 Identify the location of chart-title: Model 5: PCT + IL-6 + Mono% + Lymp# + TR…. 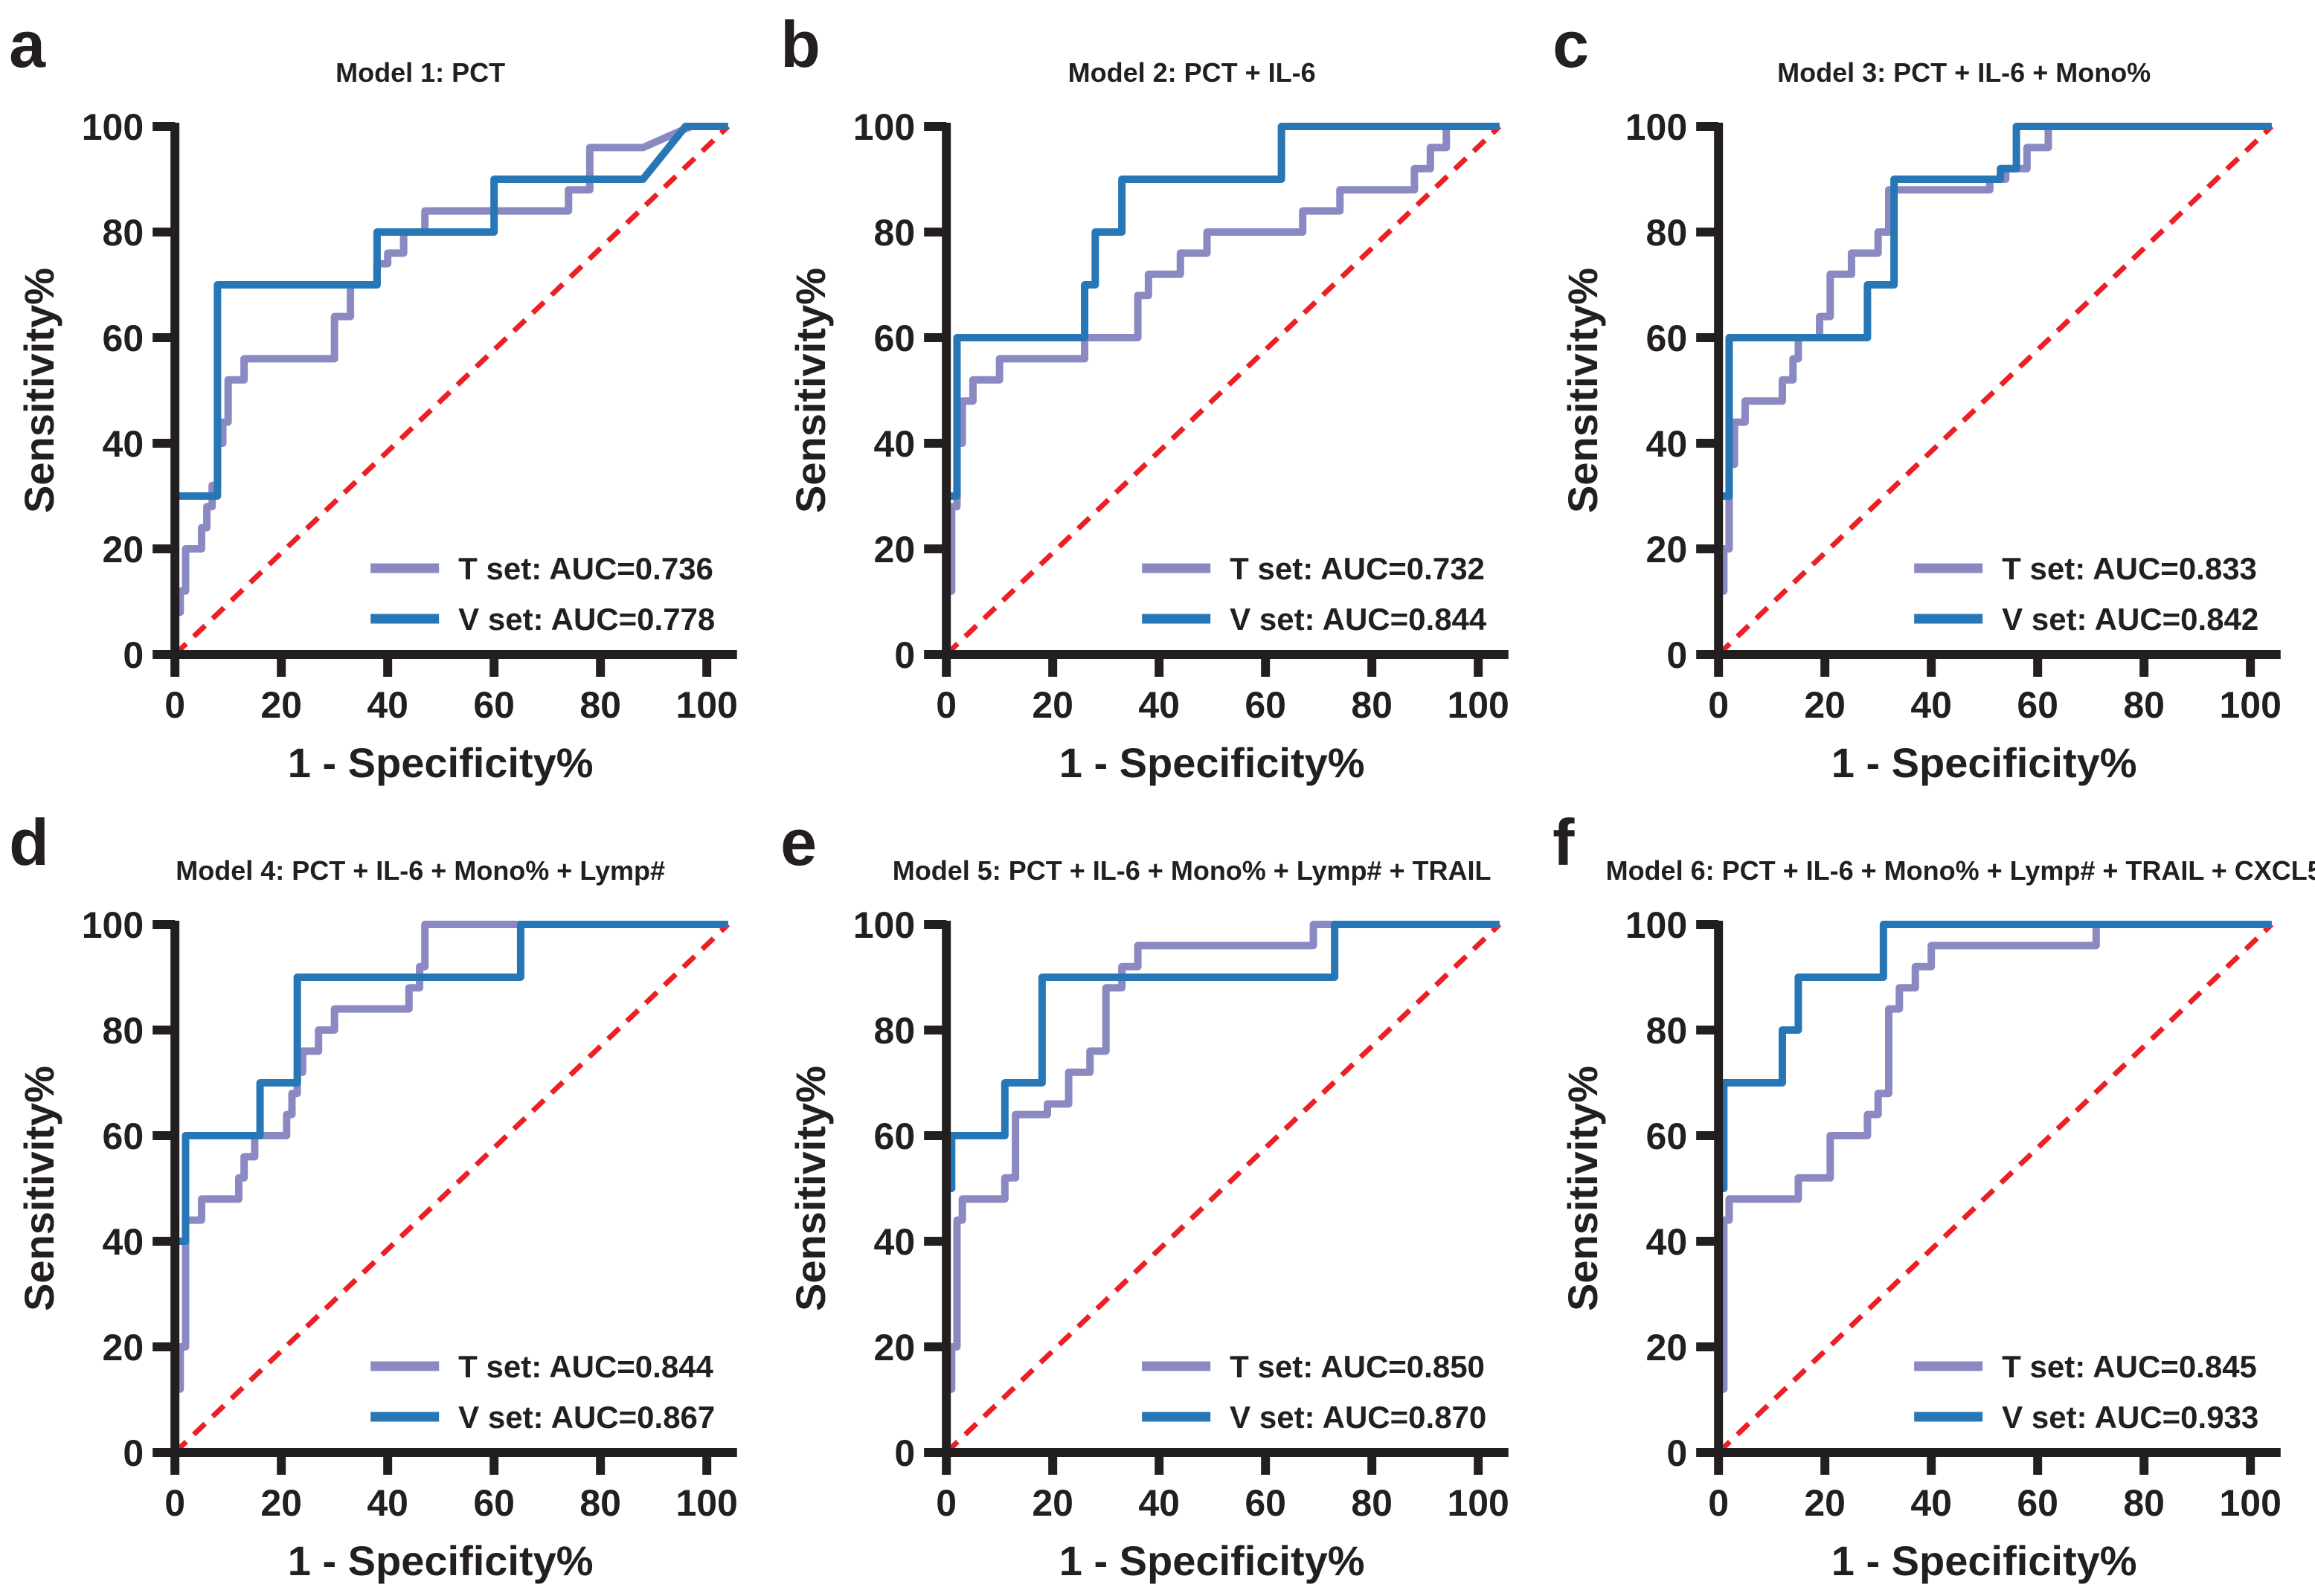
(1192, 871).